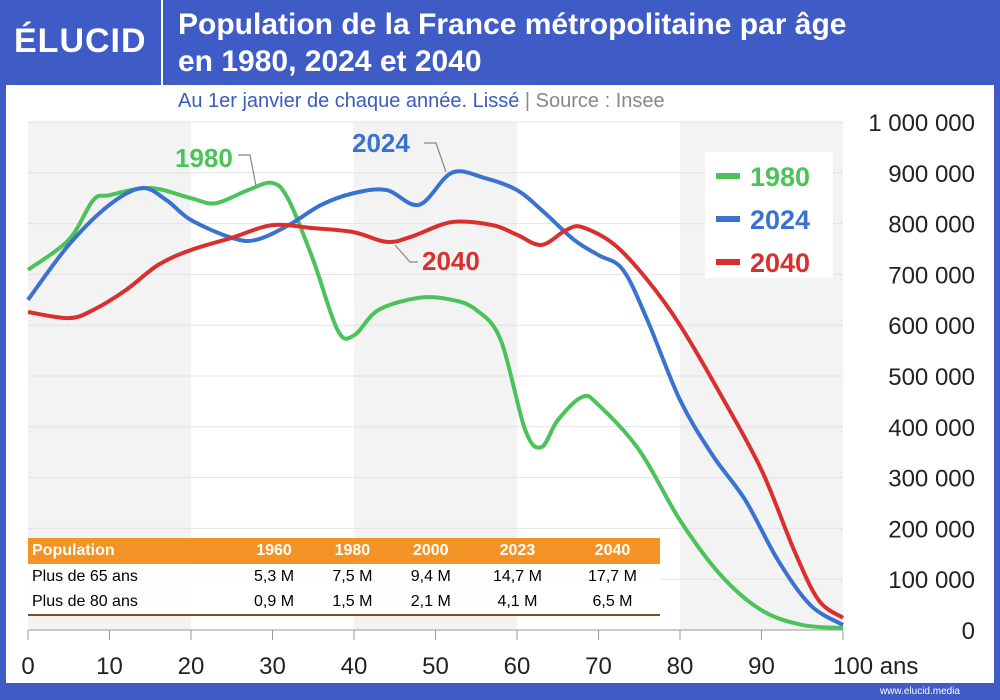 The height and width of the screenshot is (700, 1000). Describe the element at coordinates (968, 631) in the screenshot. I see `y-tick-label: 0` at that location.